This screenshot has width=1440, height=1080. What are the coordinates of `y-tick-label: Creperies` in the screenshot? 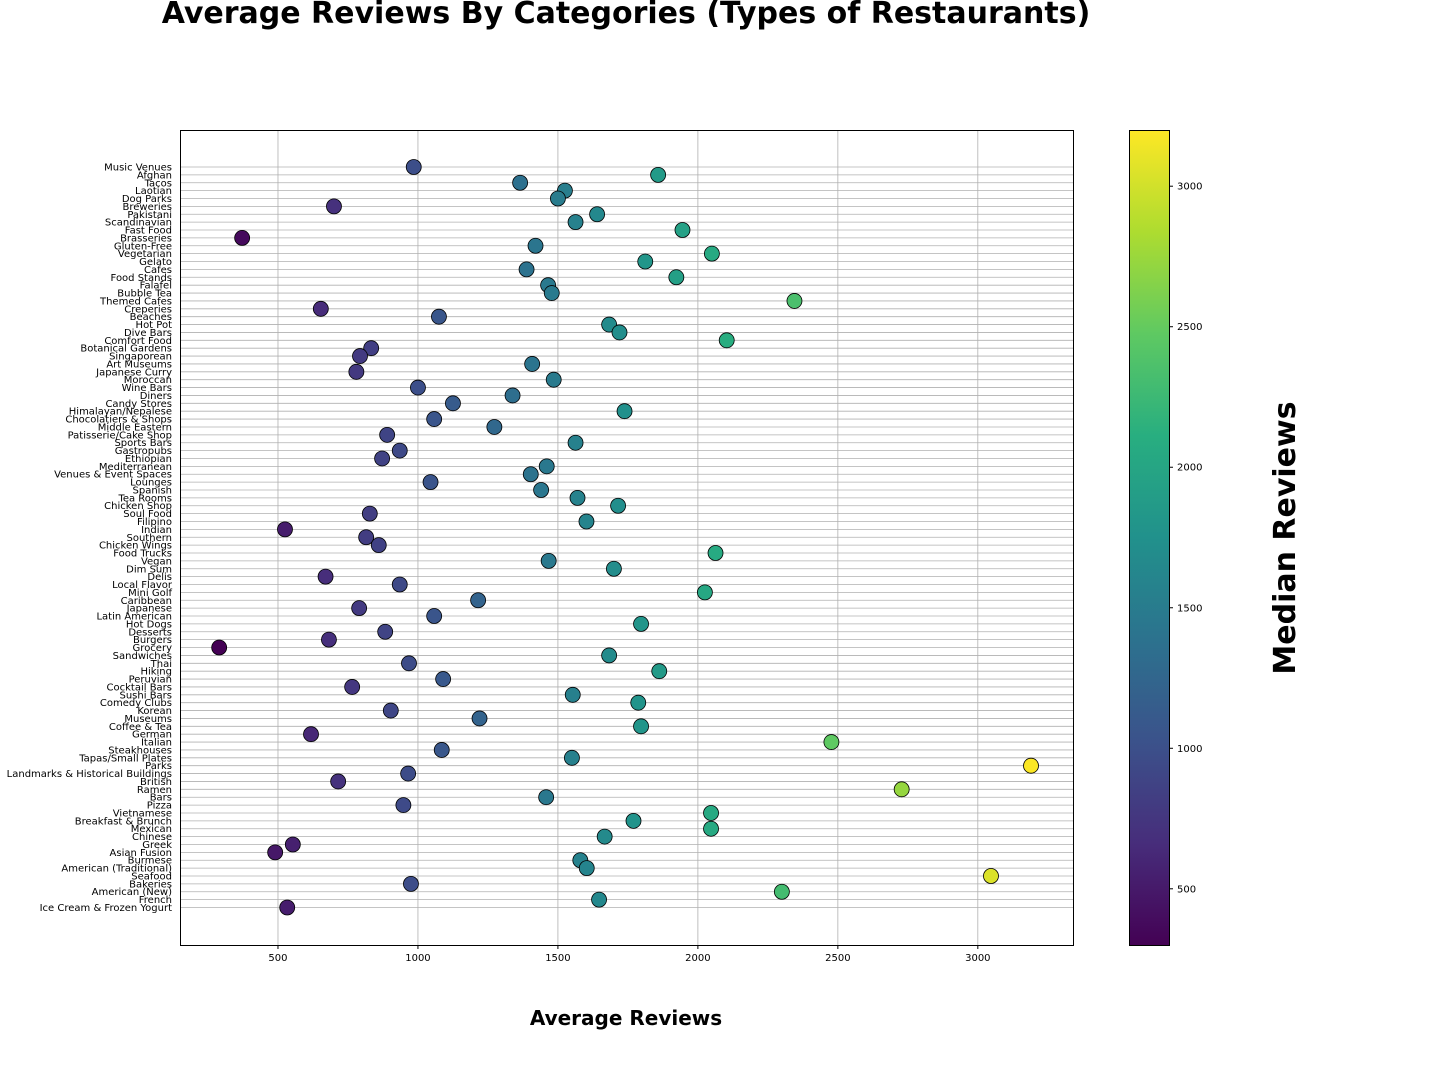 It's located at (148, 309).